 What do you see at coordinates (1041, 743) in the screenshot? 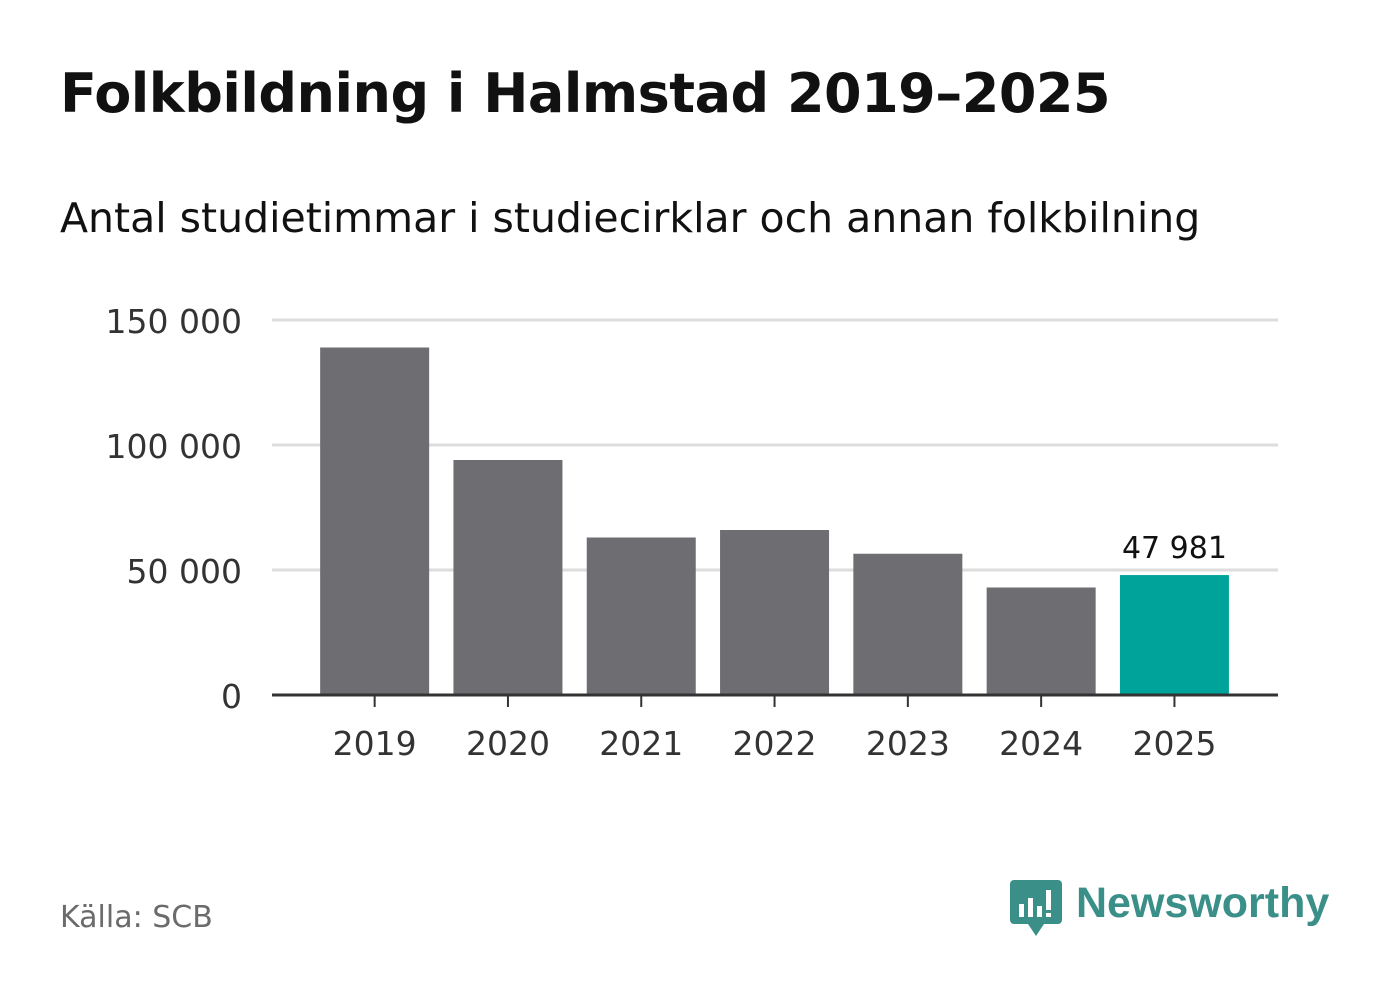
I see `x-tick-label: 2024` at bounding box center [1041, 743].